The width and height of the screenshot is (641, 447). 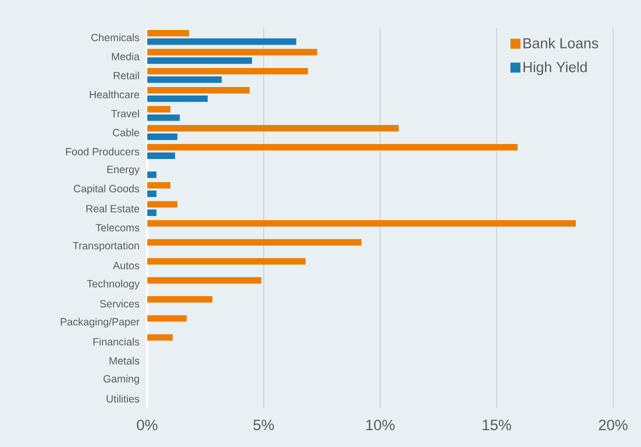 I want to click on y-tick-label: Services, so click(x=120, y=304).